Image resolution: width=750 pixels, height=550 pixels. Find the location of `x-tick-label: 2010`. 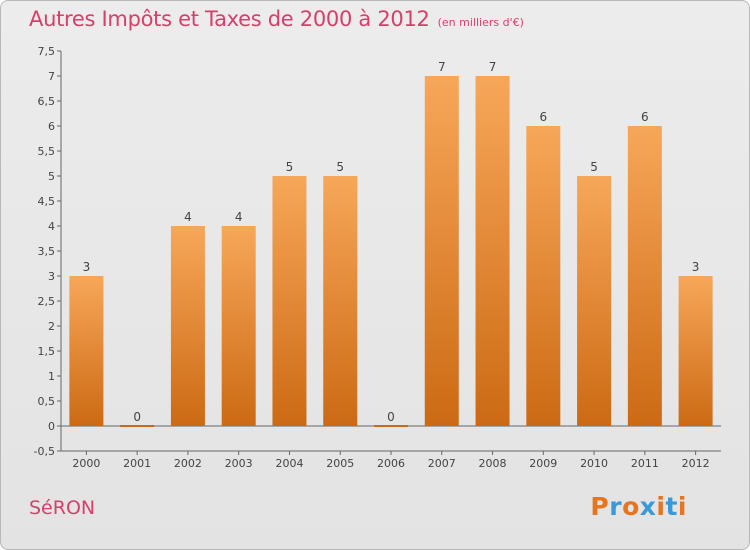

x-tick-label: 2010 is located at coordinates (594, 463).